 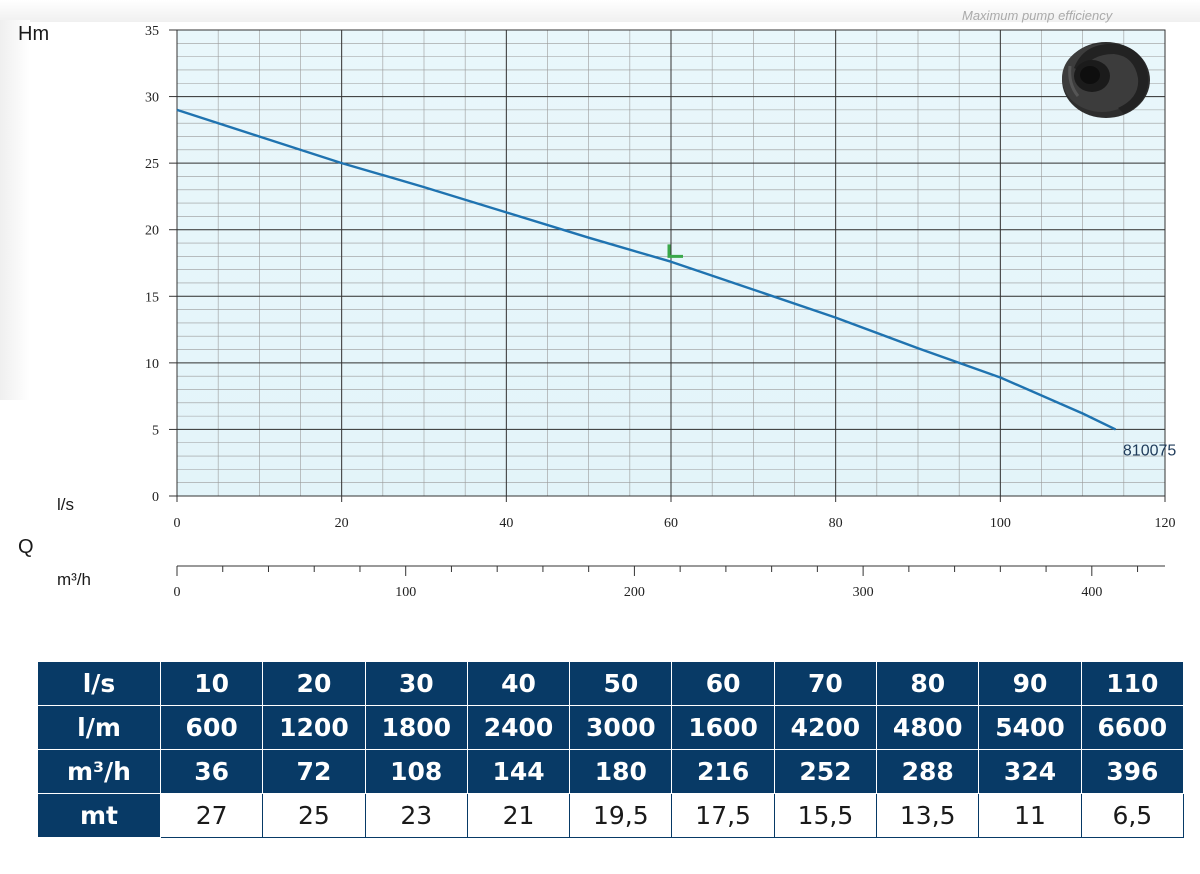 I want to click on pump-volute-icon, so click(x=1106, y=80).